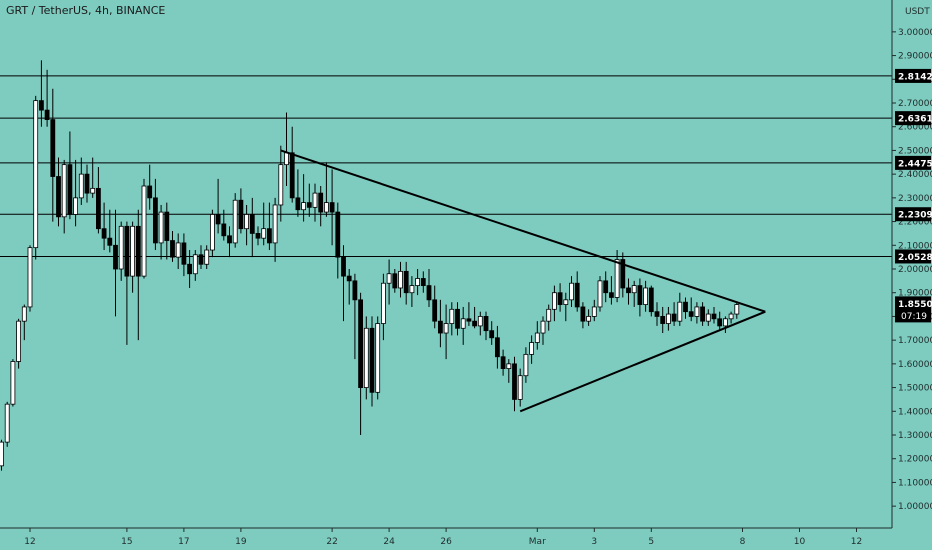  I want to click on y-tick-label: 3.00000, so click(915, 33).